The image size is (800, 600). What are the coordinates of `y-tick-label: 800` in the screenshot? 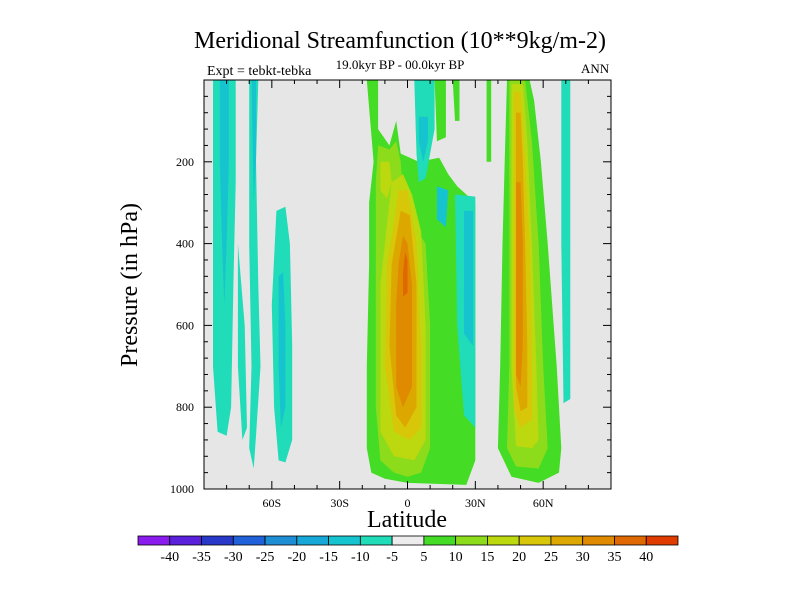 It's located at (185, 407).